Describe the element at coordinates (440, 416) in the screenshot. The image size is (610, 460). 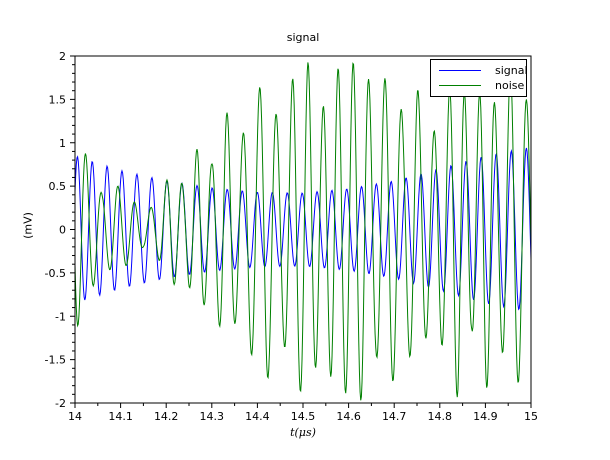
I see `x-tick-label: 14.8` at that location.